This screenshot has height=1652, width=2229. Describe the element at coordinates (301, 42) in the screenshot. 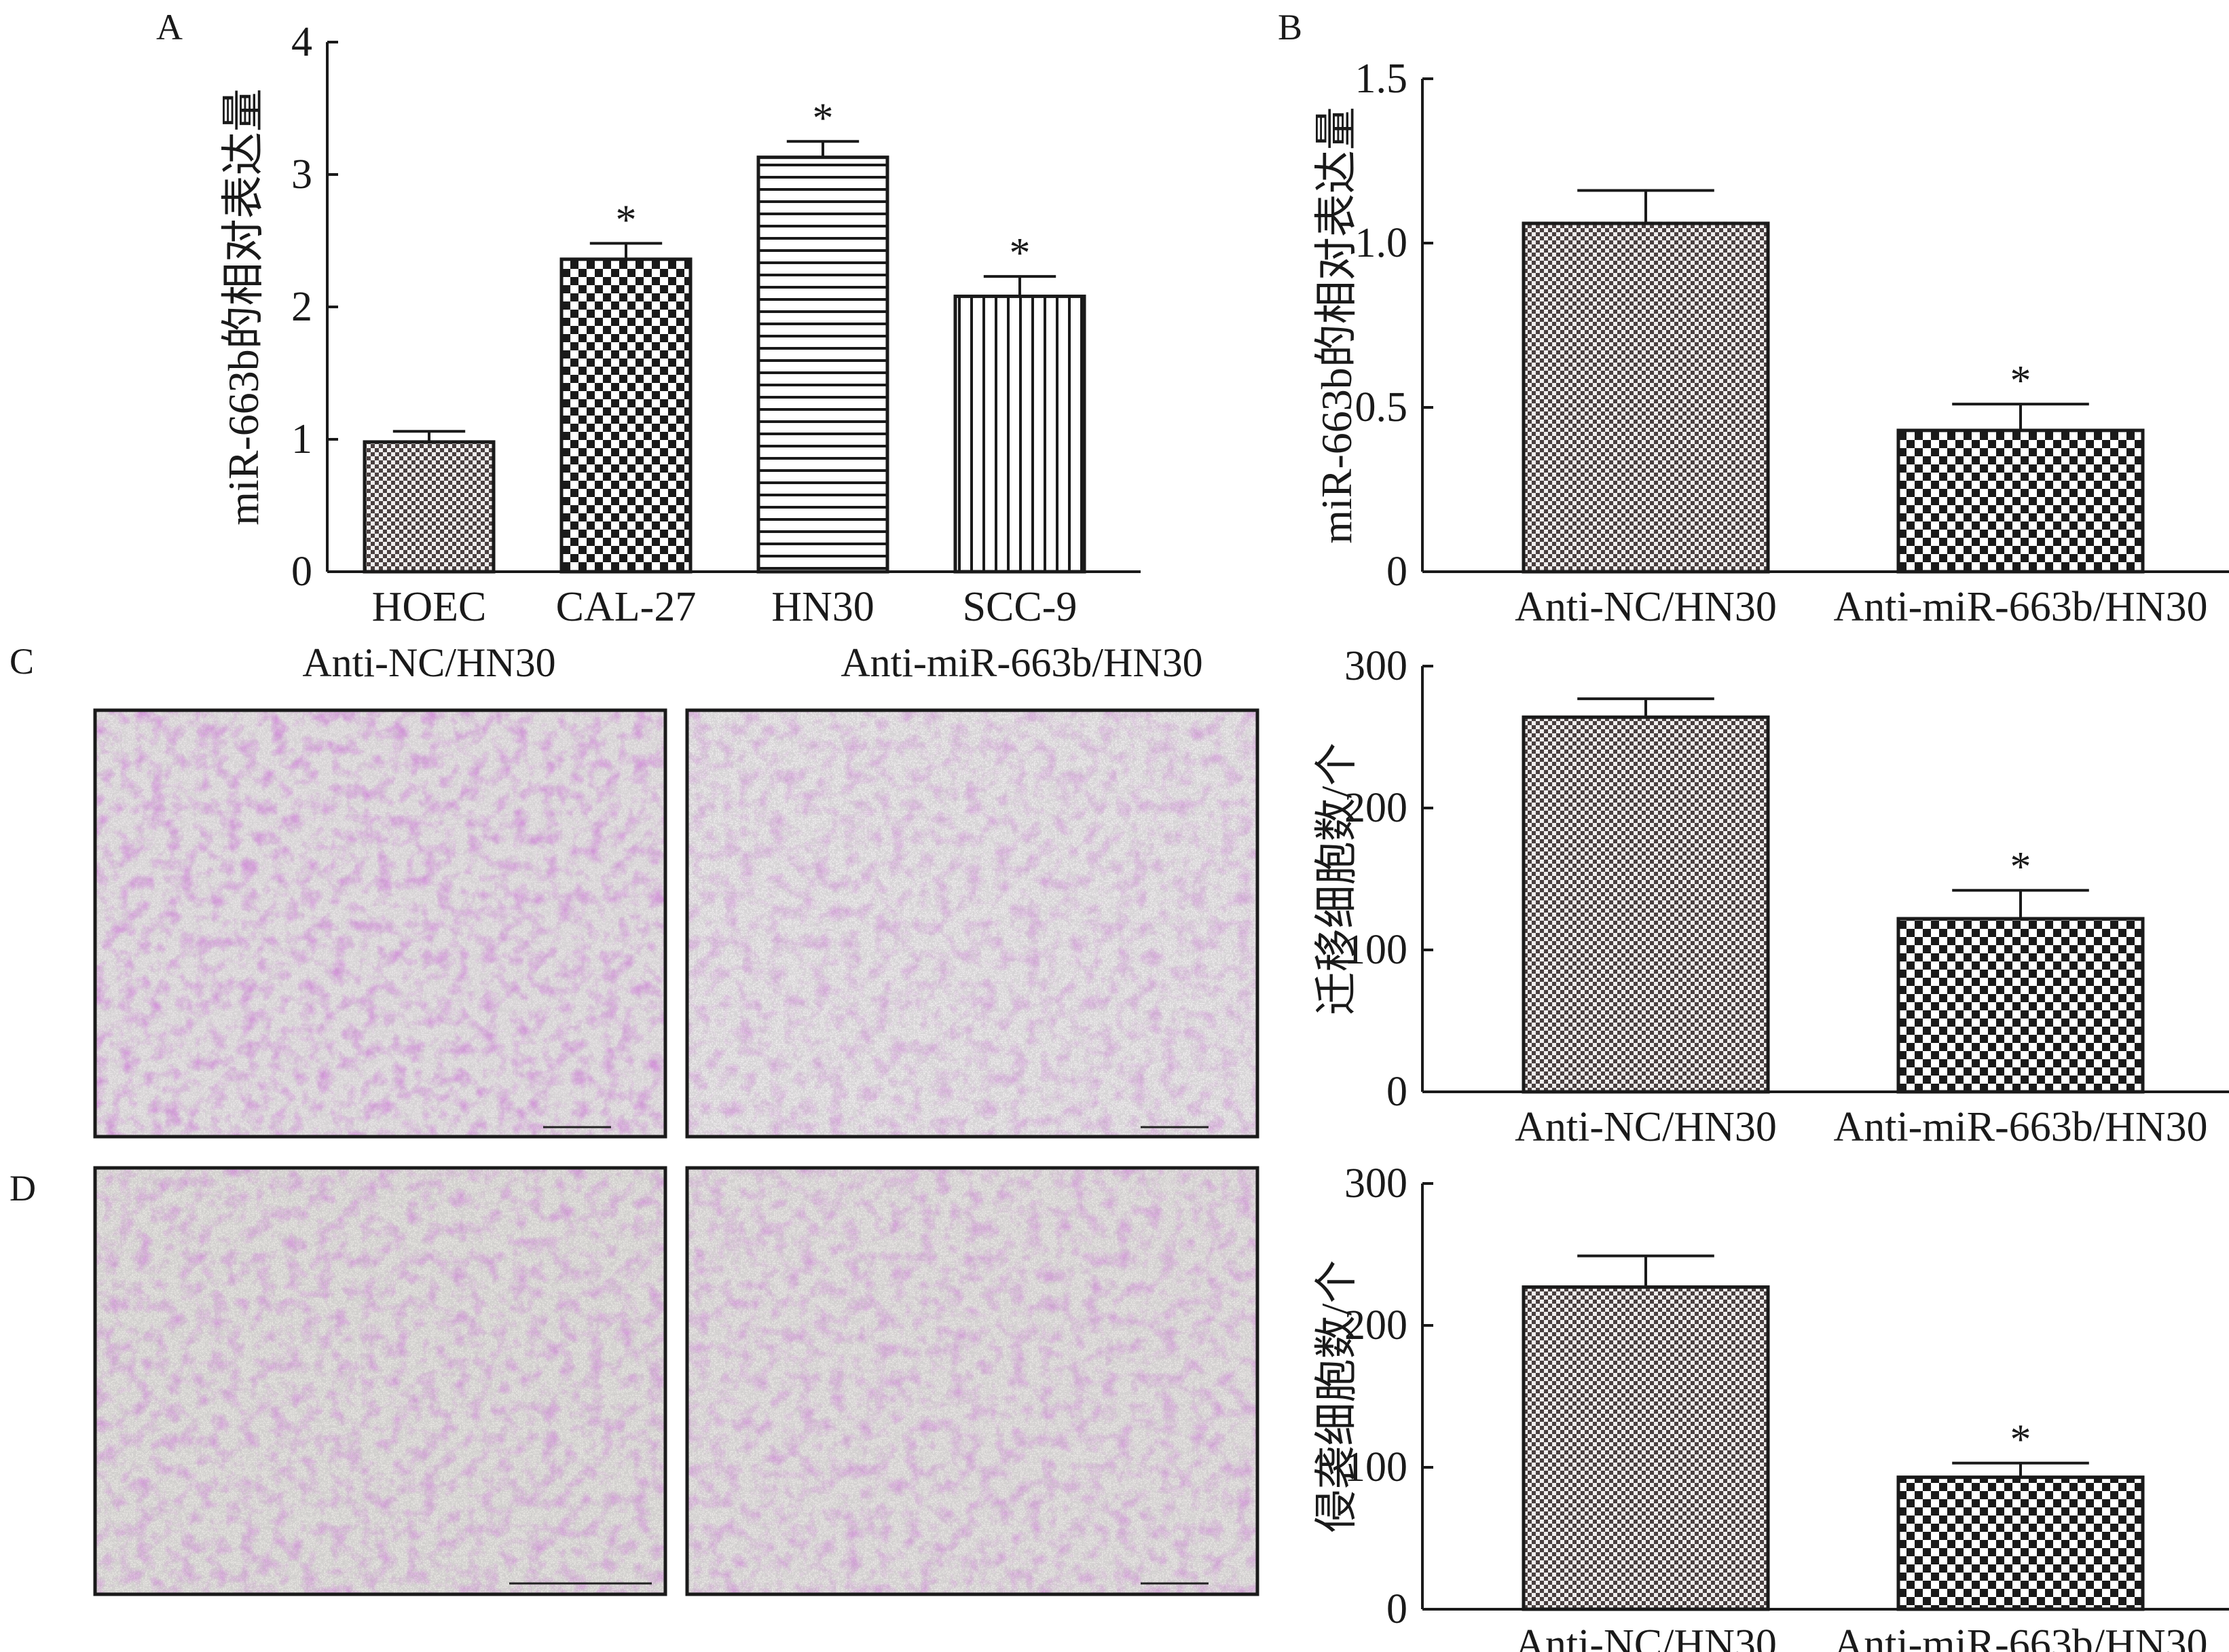

I see `y-tick-label: 4` at that location.